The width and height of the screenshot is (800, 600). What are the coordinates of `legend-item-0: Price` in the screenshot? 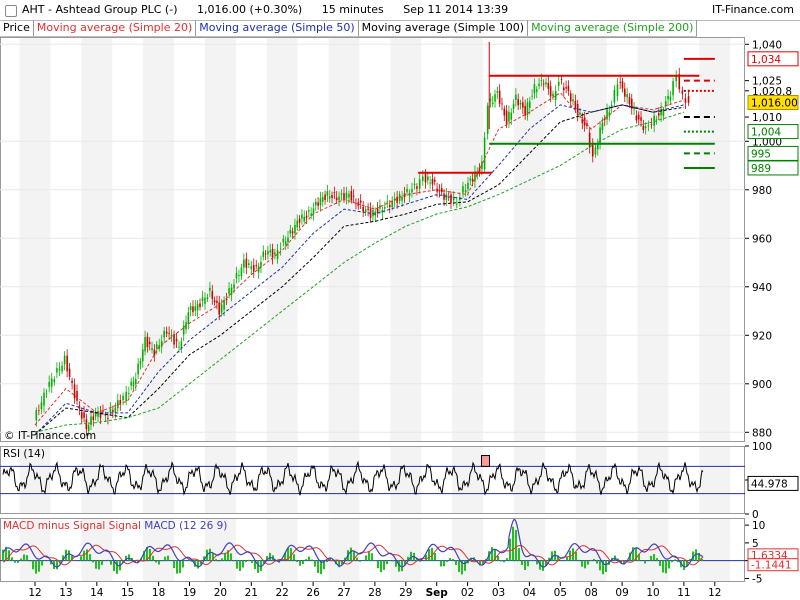 It's located at (17, 28).